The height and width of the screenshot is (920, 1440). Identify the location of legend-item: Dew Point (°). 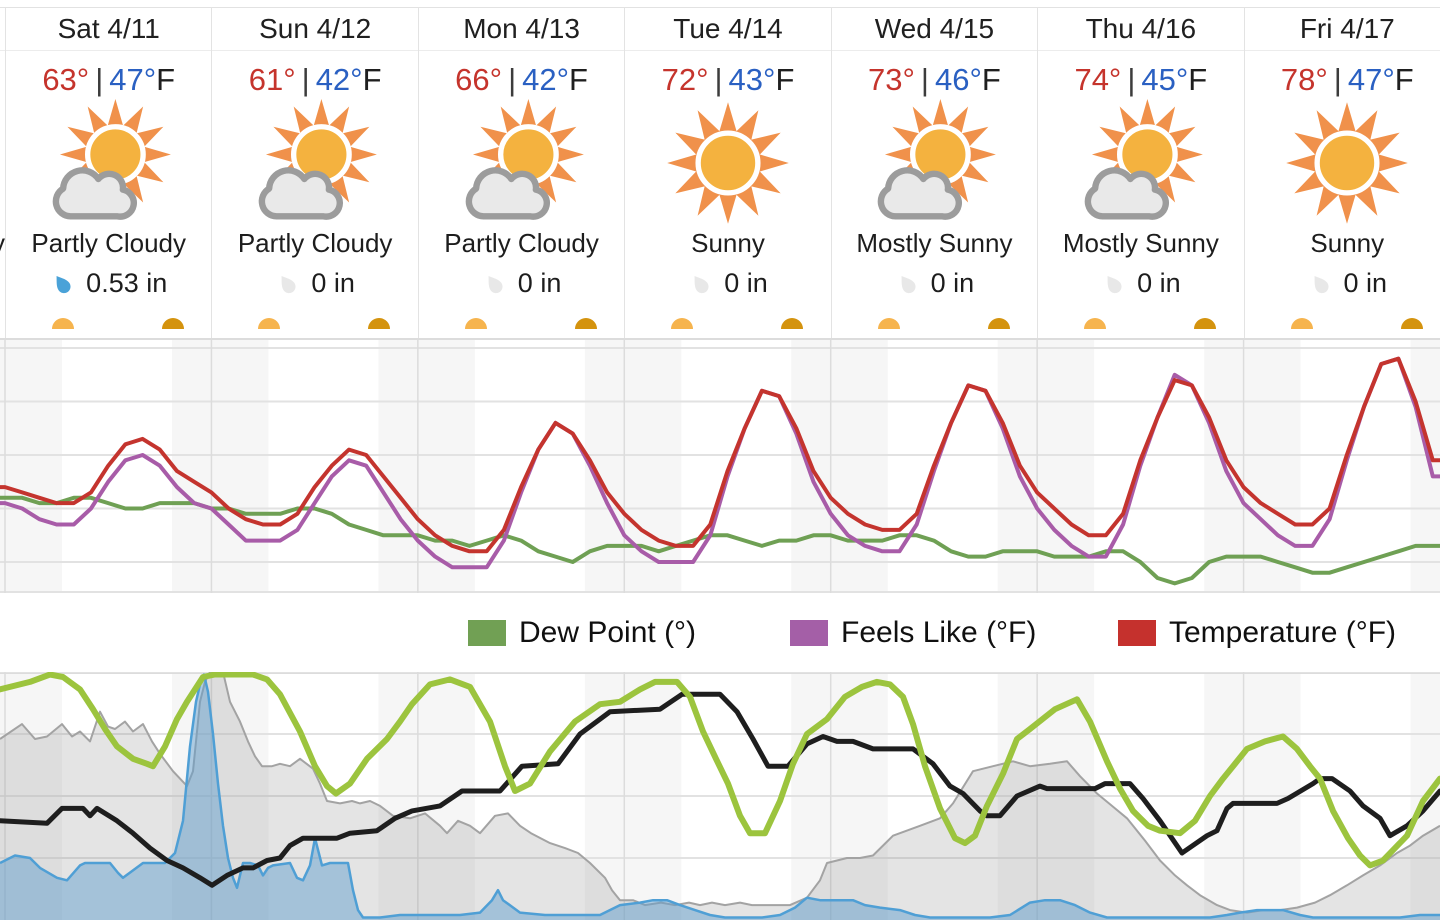
(582, 632).